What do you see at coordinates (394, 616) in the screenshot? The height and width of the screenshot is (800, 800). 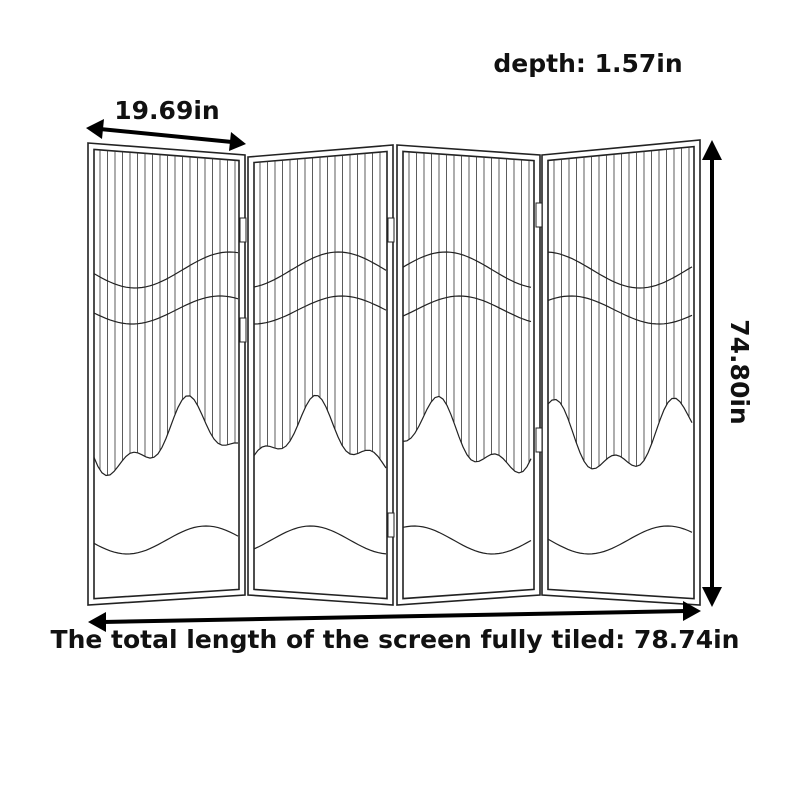 I see `length-arrow` at bounding box center [394, 616].